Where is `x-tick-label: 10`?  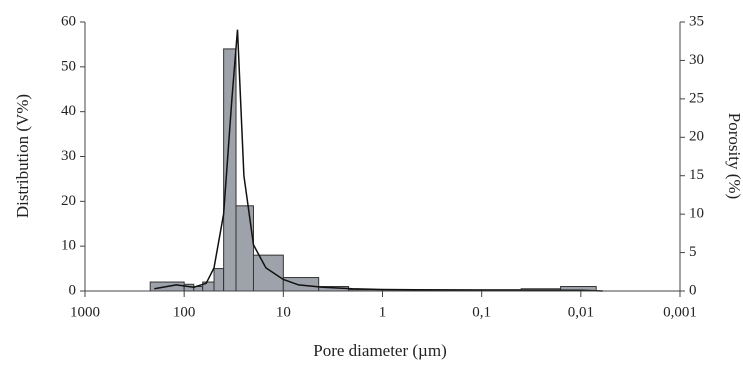 x-tick-label: 10 is located at coordinates (283, 312).